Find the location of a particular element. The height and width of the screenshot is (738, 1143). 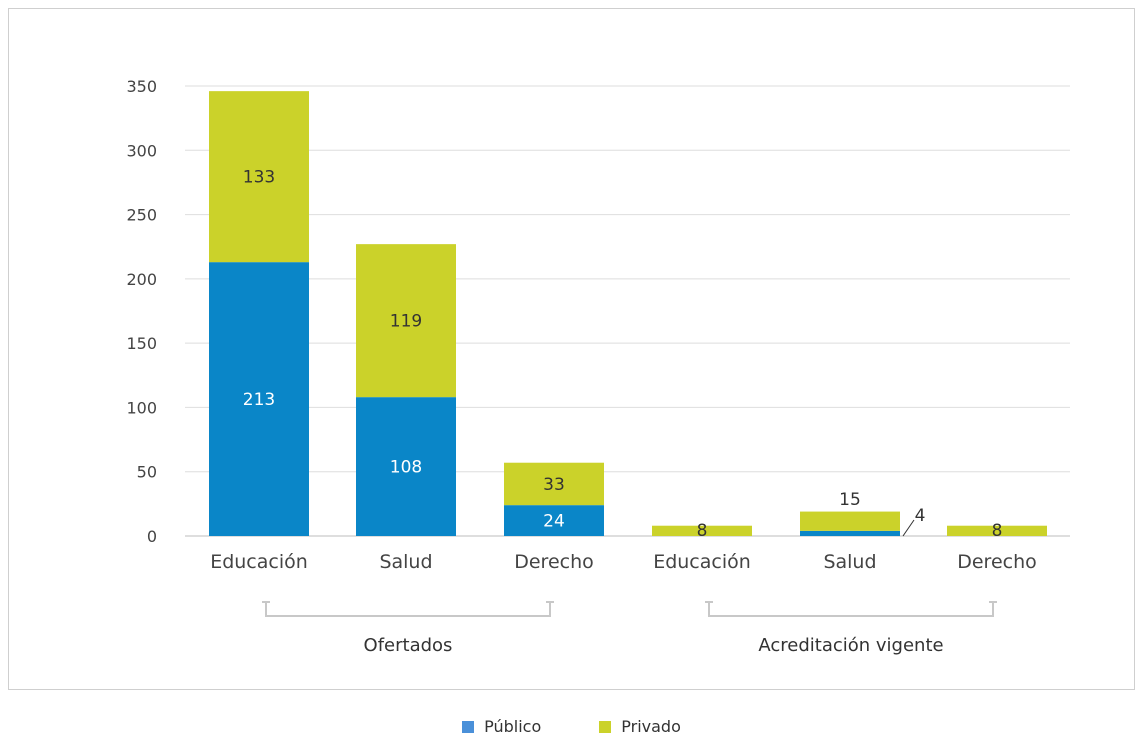

legend-item-publico: Público is located at coordinates (501, 726).